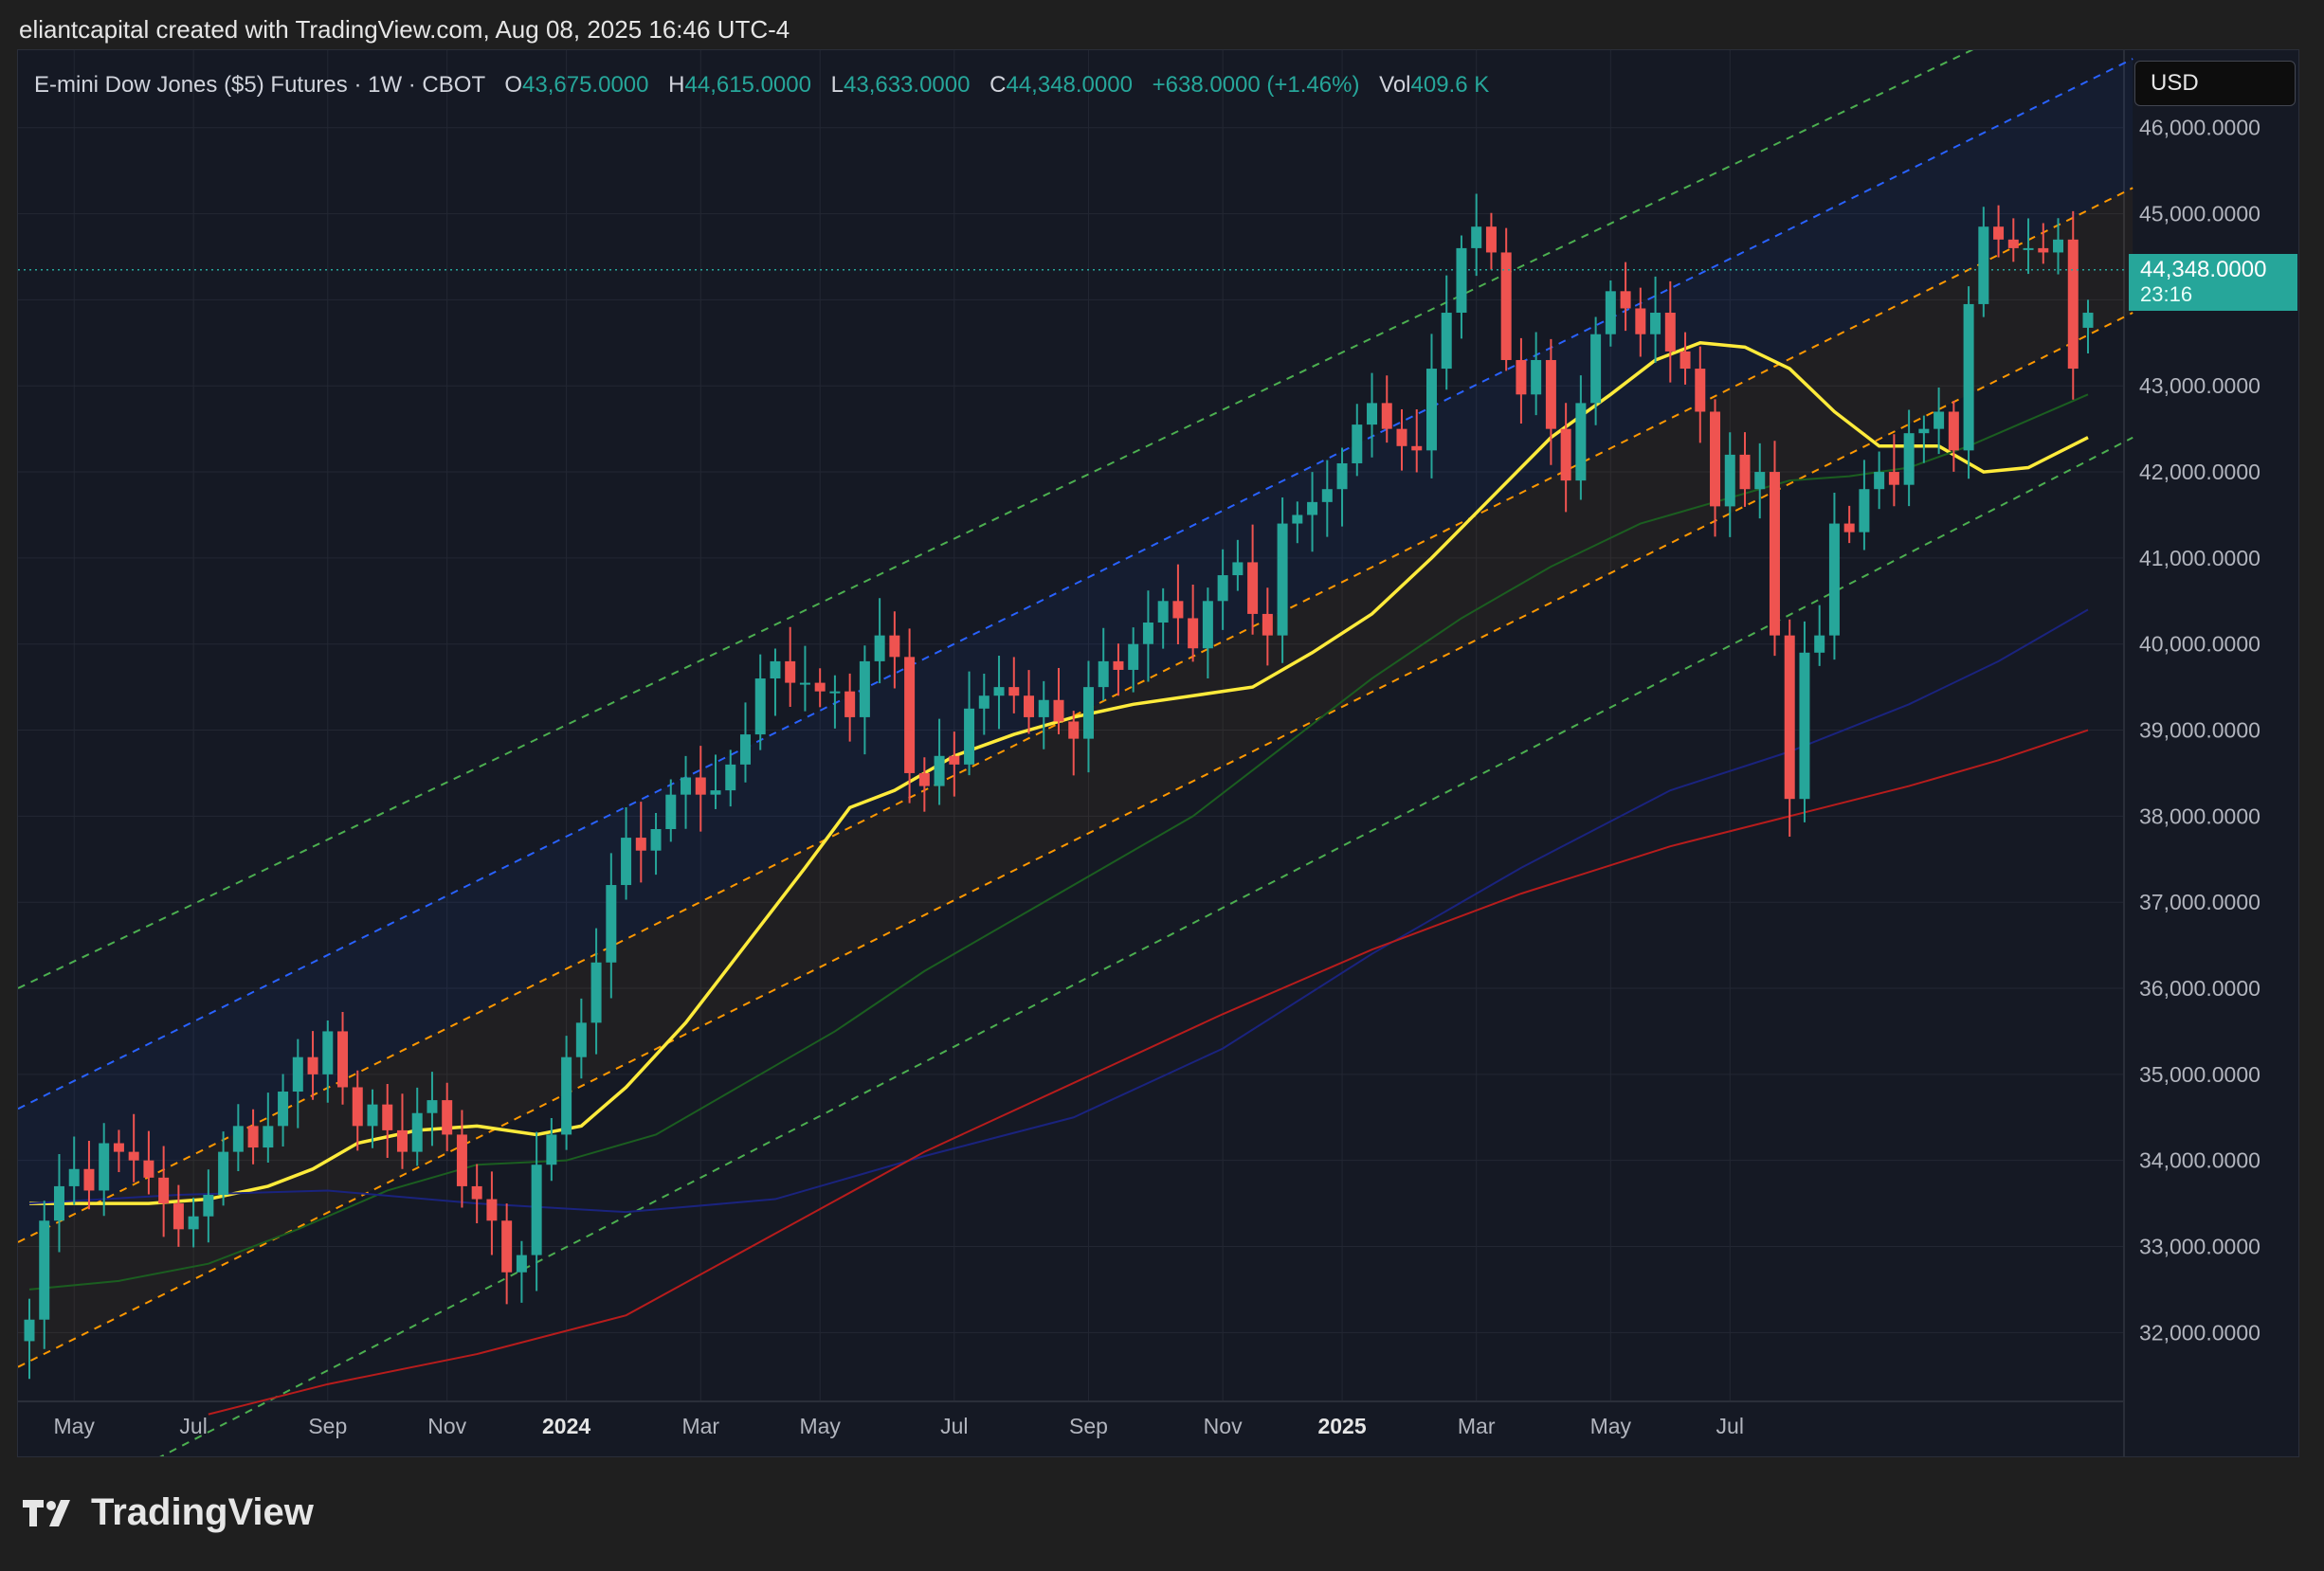 This screenshot has width=2324, height=1571. Describe the element at coordinates (2199, 730) in the screenshot. I see `y-tick-label: 39,000.0000` at that location.